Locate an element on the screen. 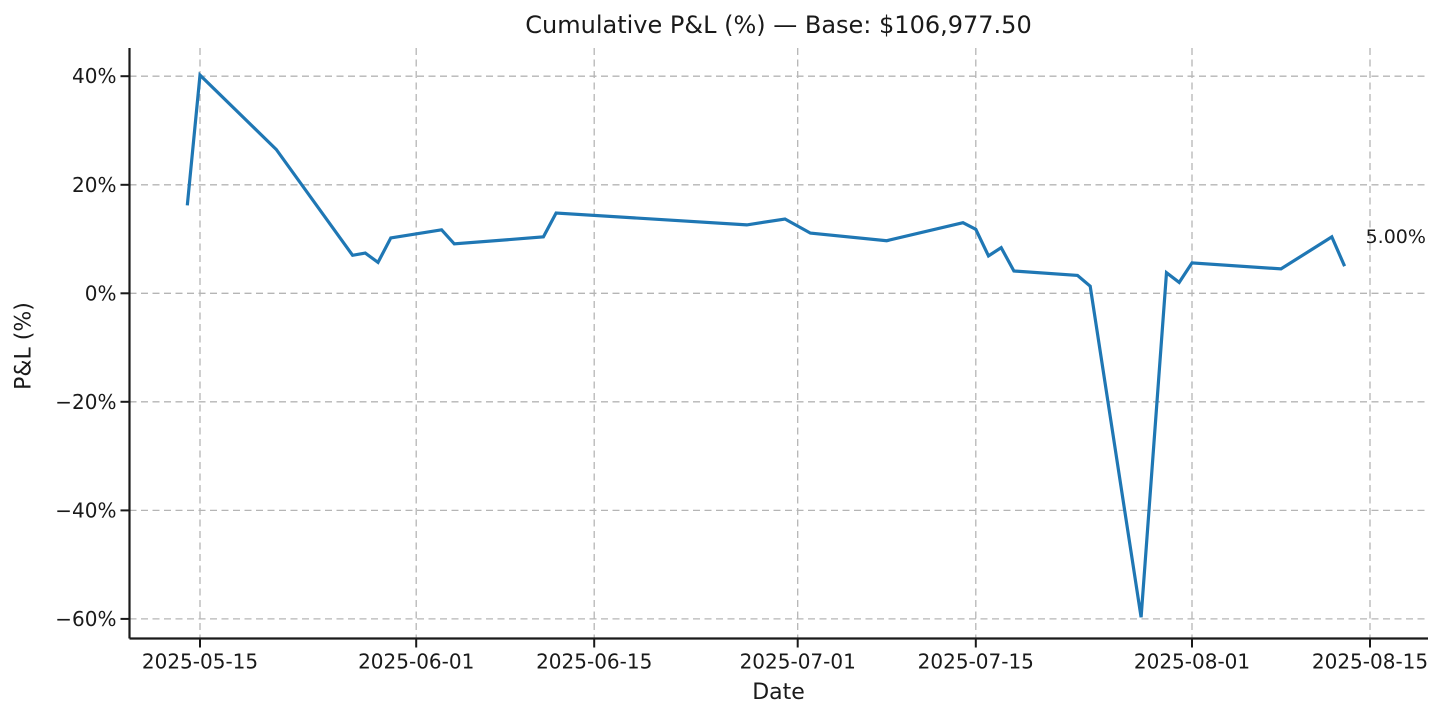 The width and height of the screenshot is (1456, 722). y-axis-label: P&L (%) is located at coordinates (24, 346).